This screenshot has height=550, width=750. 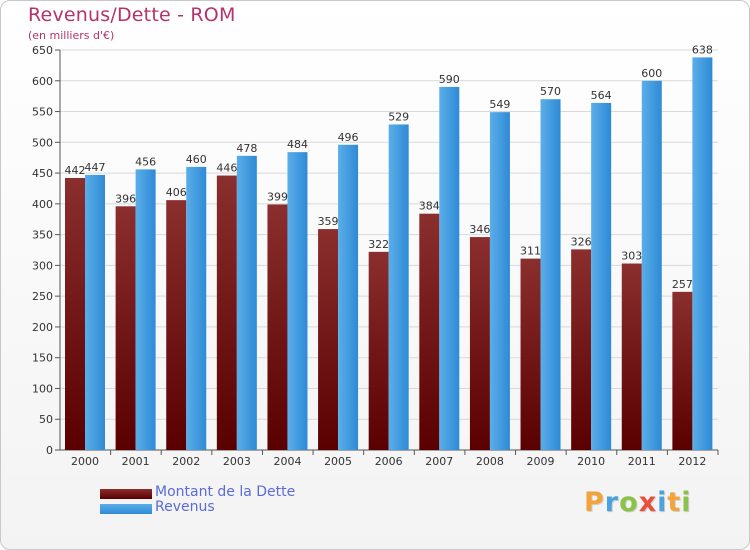 What do you see at coordinates (136, 461) in the screenshot?
I see `x-tick-label-2001: 2001` at bounding box center [136, 461].